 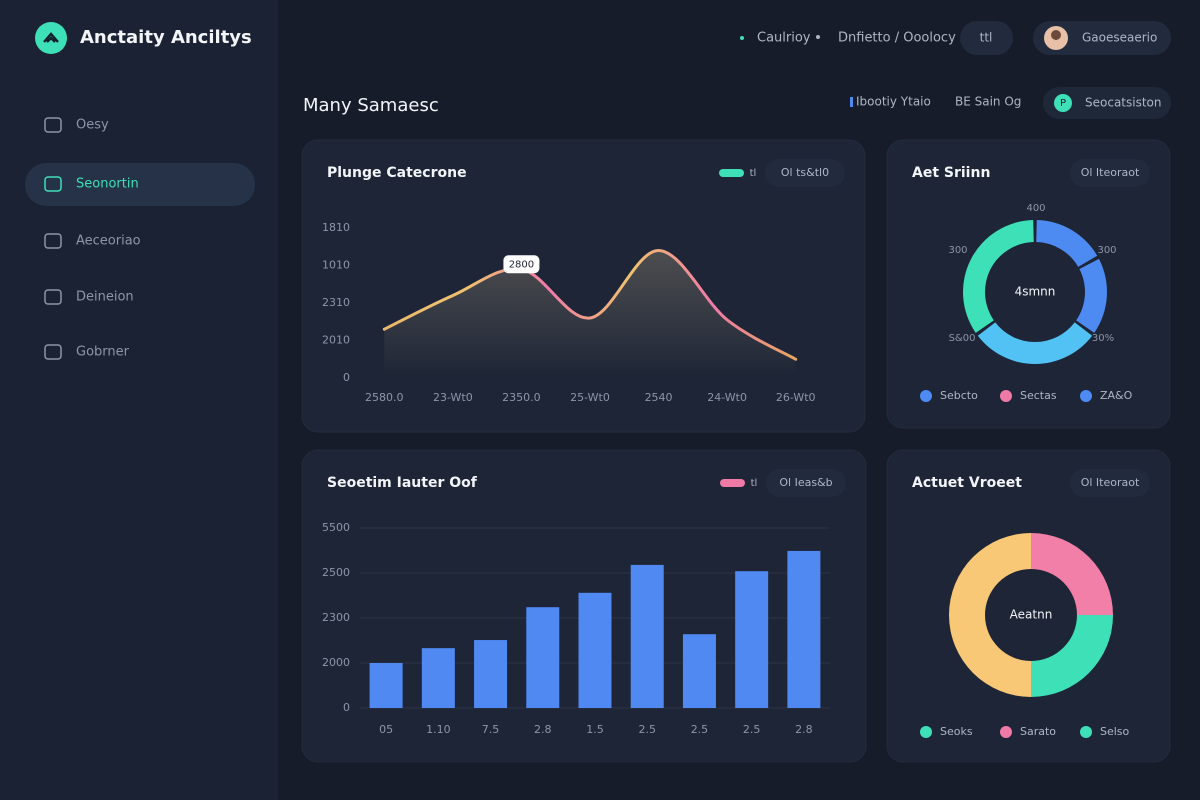 I want to click on y-tick-label: 2000, so click(x=336, y=662).